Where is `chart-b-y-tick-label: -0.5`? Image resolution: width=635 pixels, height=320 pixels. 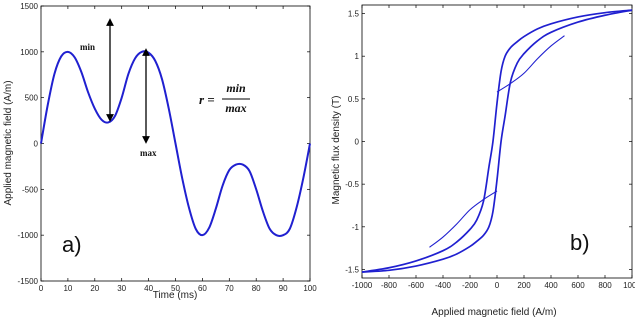 chart-b-y-tick-label: -0.5 is located at coordinates (352, 184).